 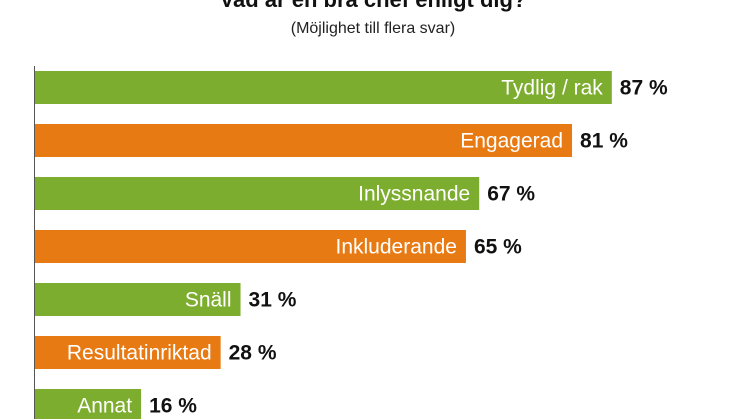 I want to click on category-label-resultatinriktad: Resultatinriktad, so click(x=139, y=353).